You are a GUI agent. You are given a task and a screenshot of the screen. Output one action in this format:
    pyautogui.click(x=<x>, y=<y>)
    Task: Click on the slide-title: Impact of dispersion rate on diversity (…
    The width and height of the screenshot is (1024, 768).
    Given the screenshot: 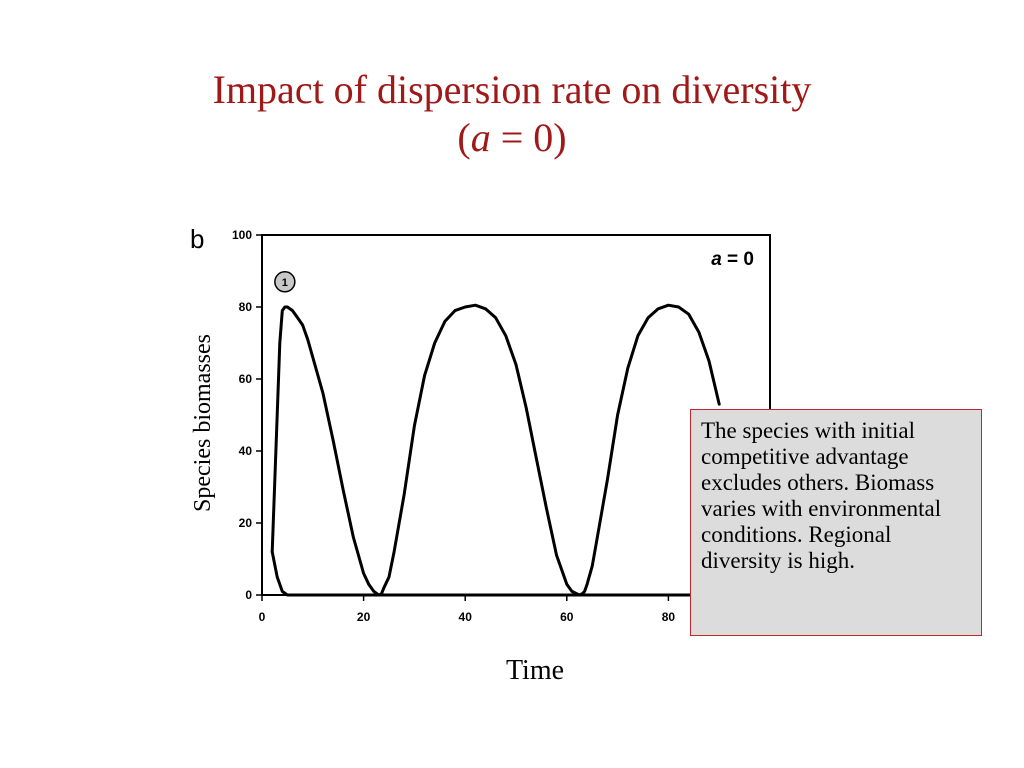 What is the action you would take?
    pyautogui.click(x=512, y=114)
    